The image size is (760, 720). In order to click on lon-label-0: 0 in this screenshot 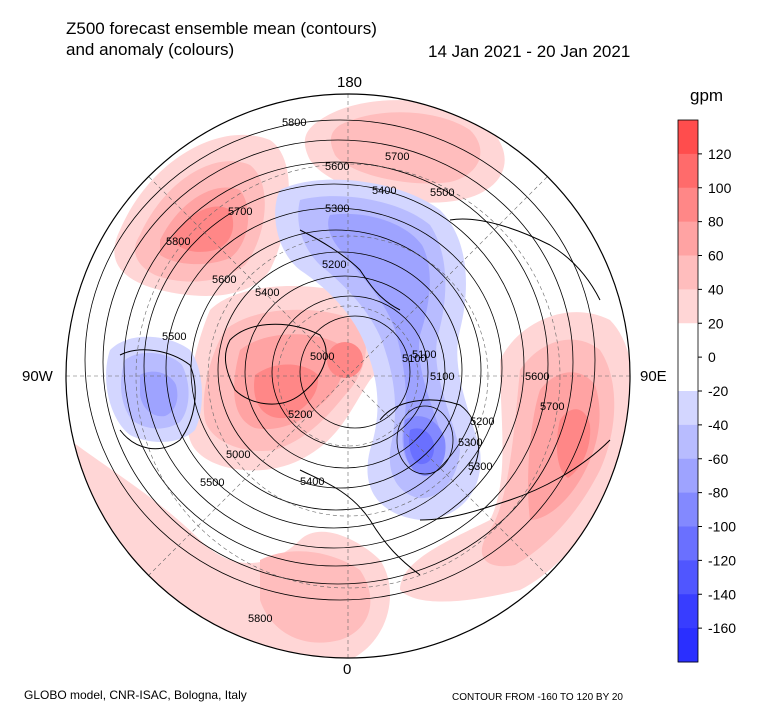, I will do `click(347, 669)`.